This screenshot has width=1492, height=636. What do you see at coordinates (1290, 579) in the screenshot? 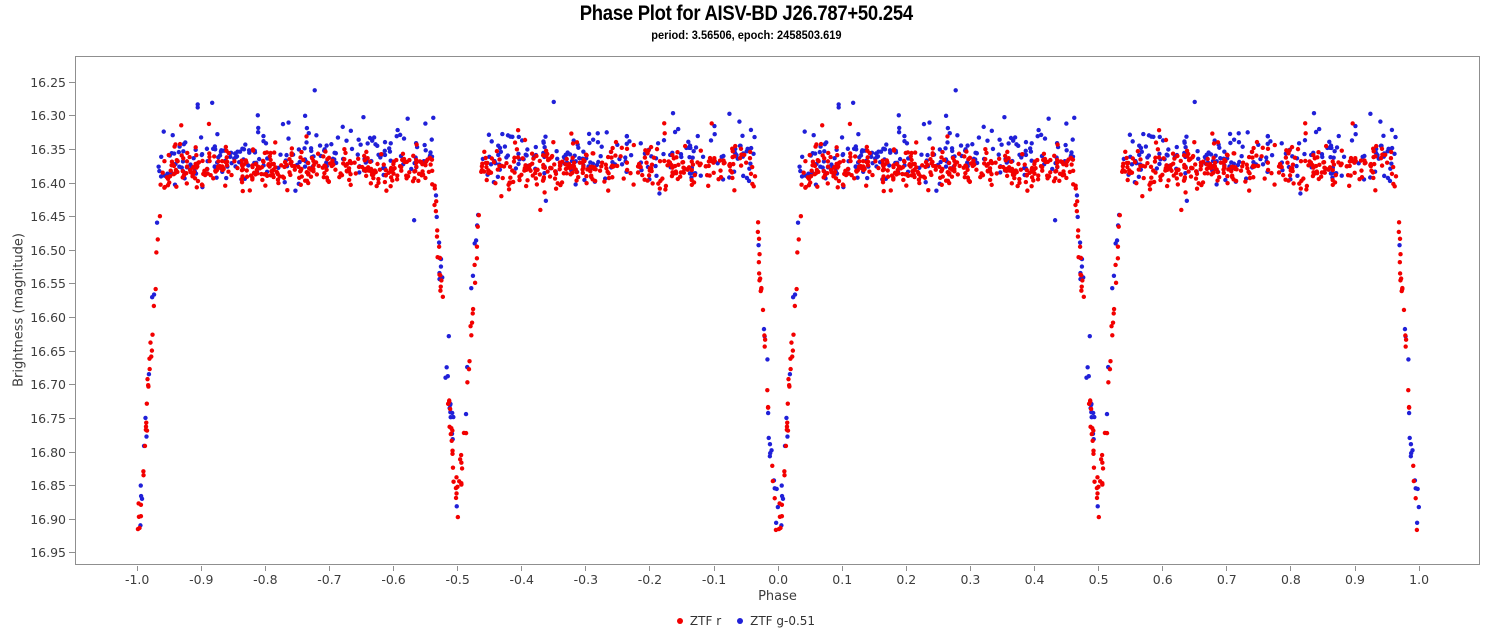
I see `x-tick-label: 0.8` at bounding box center [1290, 579].